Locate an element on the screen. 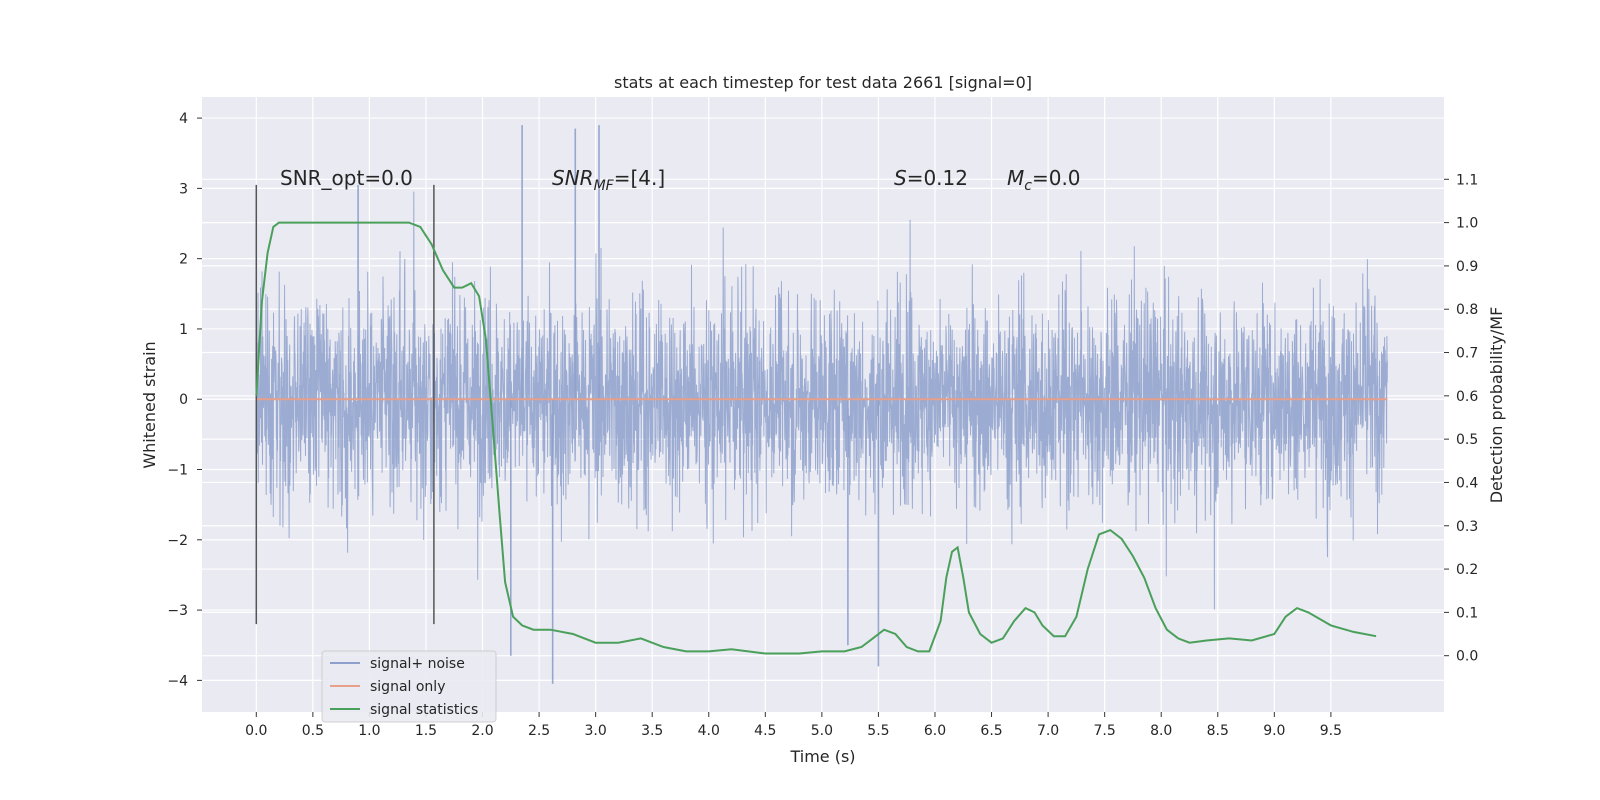 This screenshot has width=1600, height=800. legend-label-signal-only: signal only is located at coordinates (407, 687).